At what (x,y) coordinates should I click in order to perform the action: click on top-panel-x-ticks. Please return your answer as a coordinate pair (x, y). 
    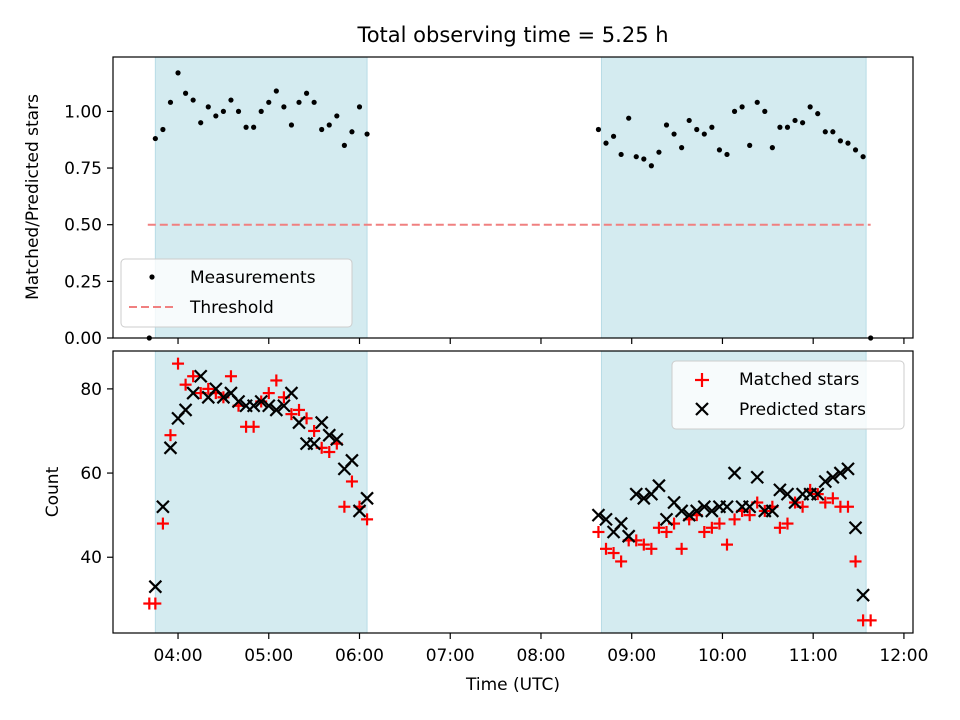
    Looking at the image, I should click on (541, 341).